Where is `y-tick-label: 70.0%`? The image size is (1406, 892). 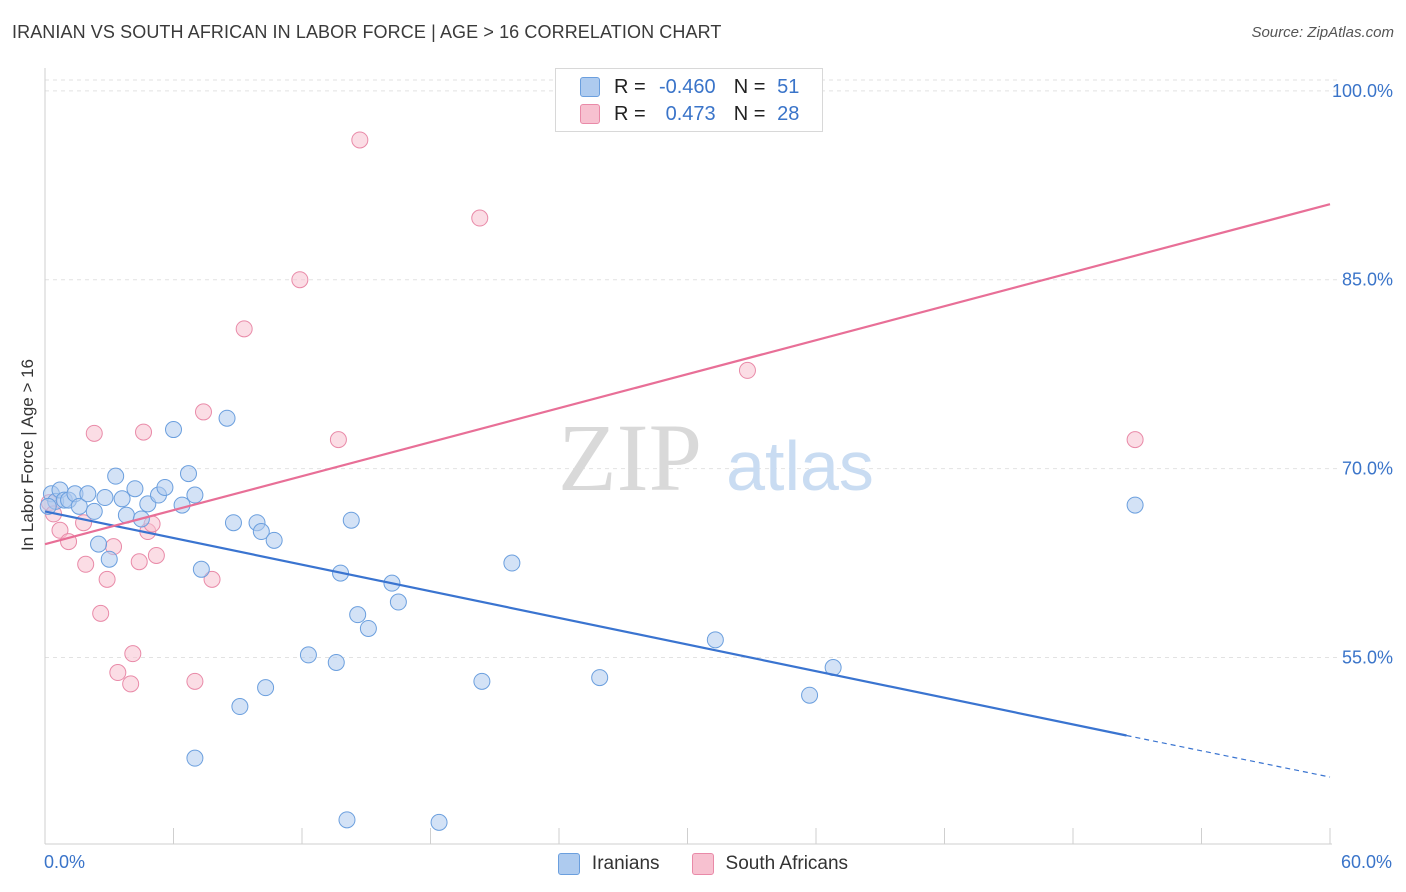
y-tick-label: 70.0% is located at coordinates (1367, 469).